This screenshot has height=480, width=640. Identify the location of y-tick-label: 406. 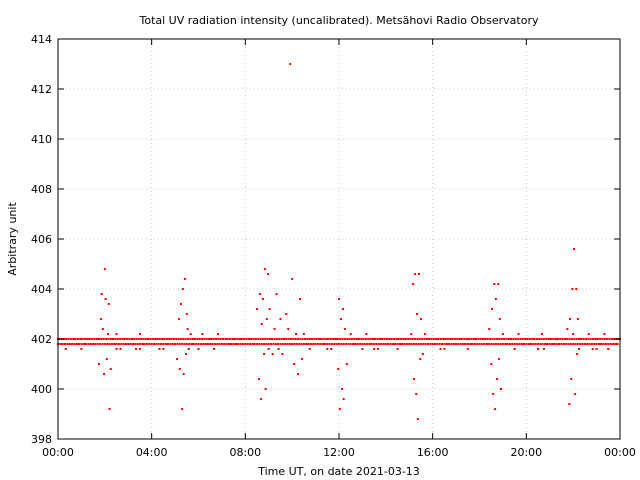
(41, 239).